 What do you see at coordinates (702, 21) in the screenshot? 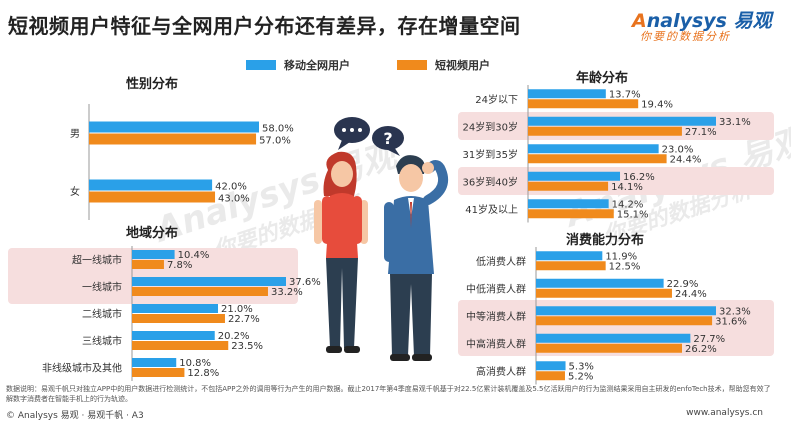
I see `logo-wordmark: Analysys 易观` at bounding box center [702, 21].